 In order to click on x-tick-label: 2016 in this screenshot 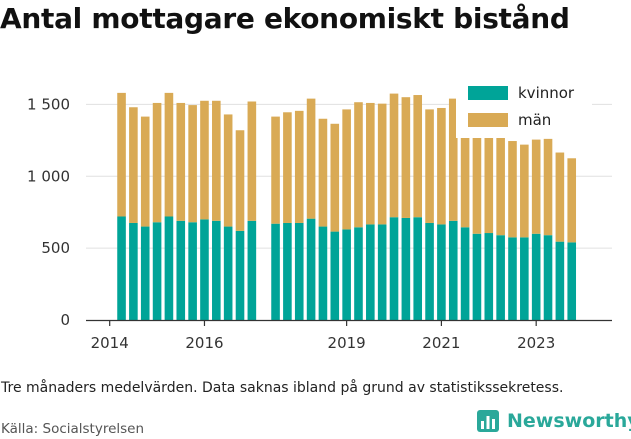, I will do `click(204, 343)`.